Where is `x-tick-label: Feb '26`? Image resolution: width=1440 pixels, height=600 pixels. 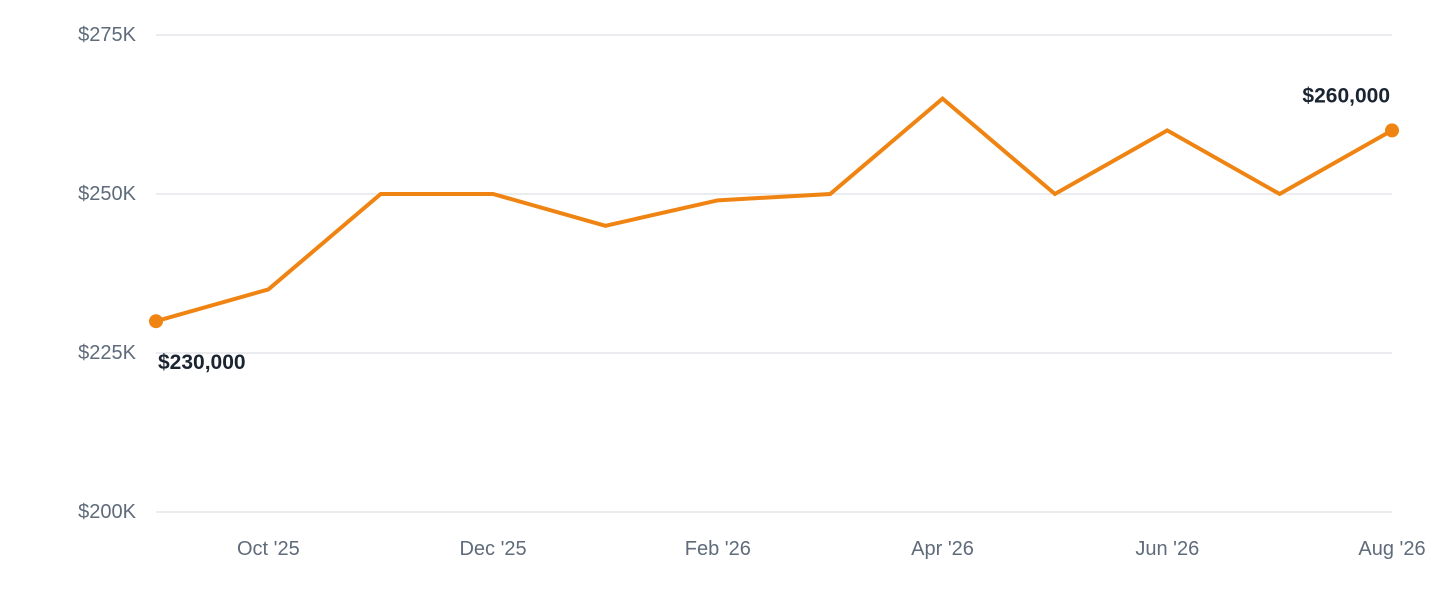
x-tick-label: Feb '26 is located at coordinates (718, 549).